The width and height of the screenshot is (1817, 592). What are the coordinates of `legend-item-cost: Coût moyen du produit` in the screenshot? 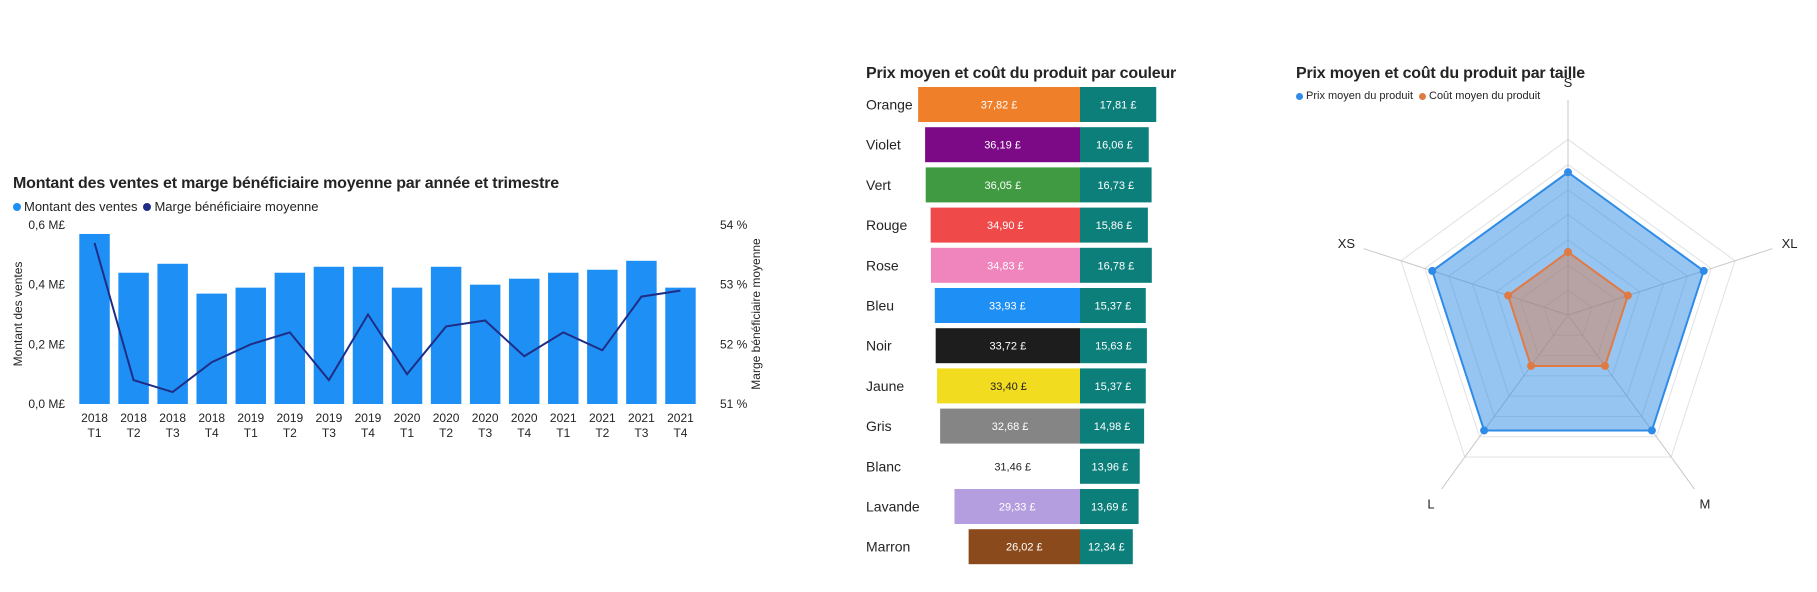 It's located at (1479, 96).